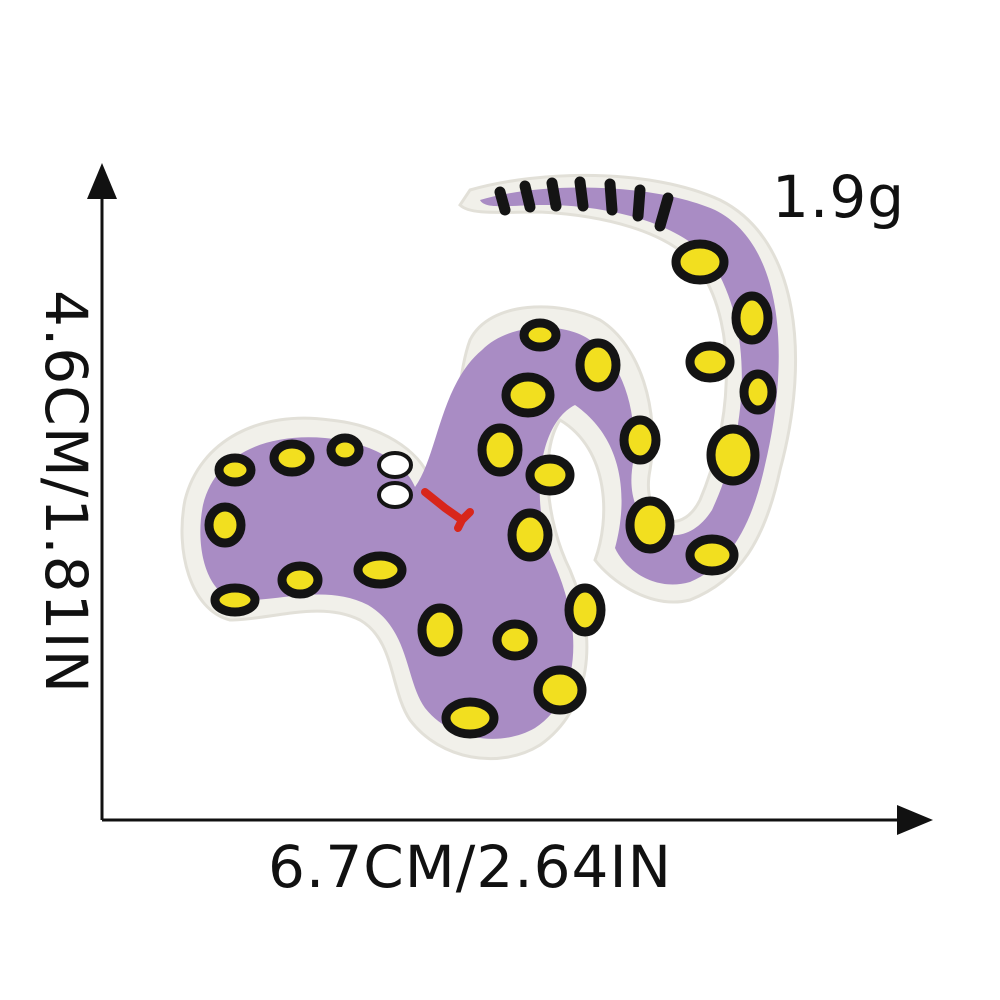 This screenshot has height=1000, width=1000. What do you see at coordinates (839, 197) in the screenshot?
I see `weight-label: 1.9g` at bounding box center [839, 197].